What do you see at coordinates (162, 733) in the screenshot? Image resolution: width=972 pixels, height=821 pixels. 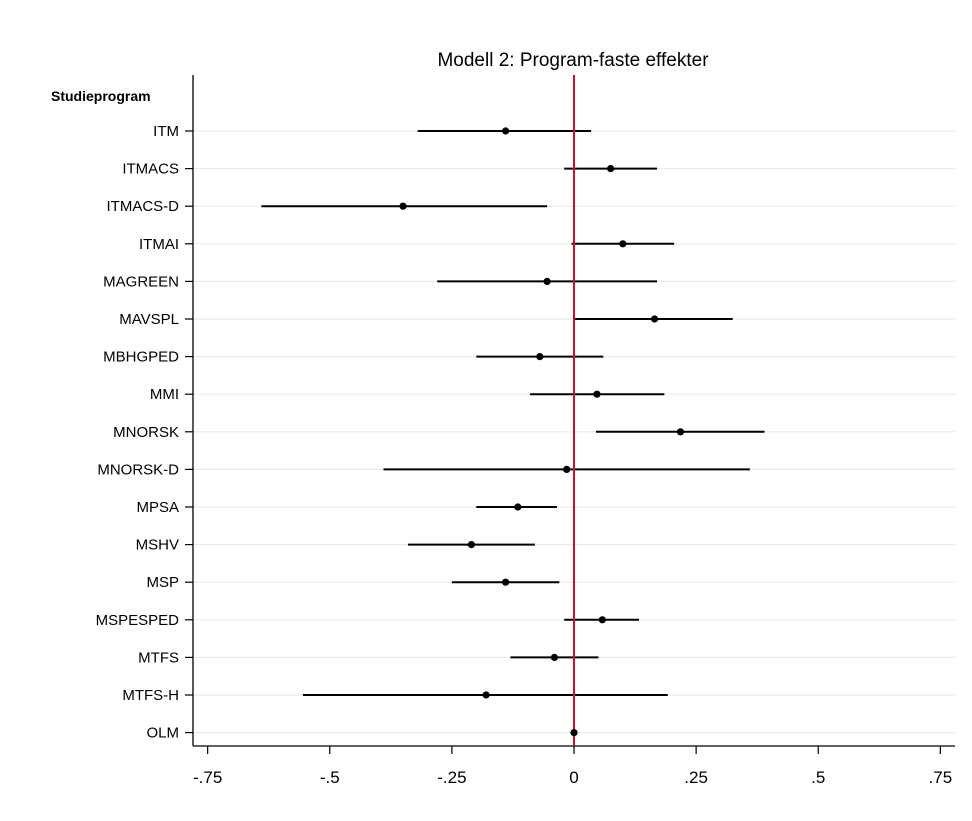 I see `y-tick-label: OLM` at bounding box center [162, 733].